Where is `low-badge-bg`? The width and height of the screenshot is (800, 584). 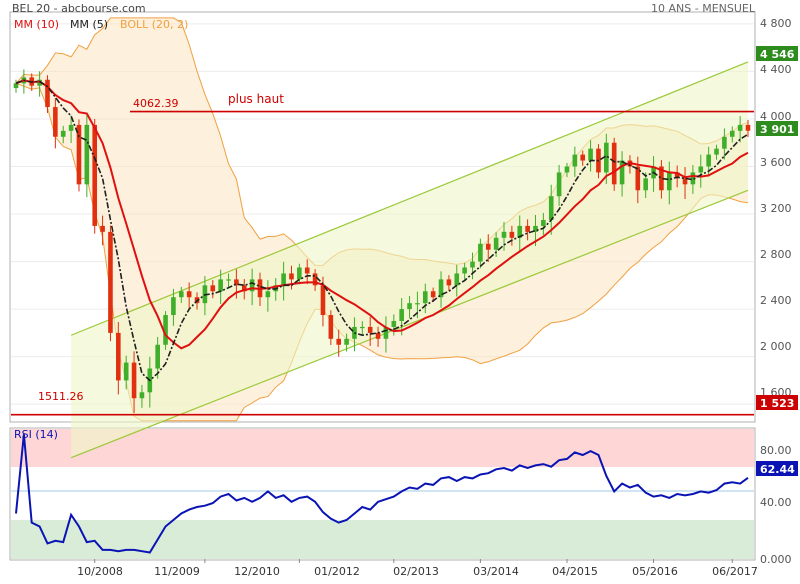 low-badge-bg is located at coordinates (777, 402).